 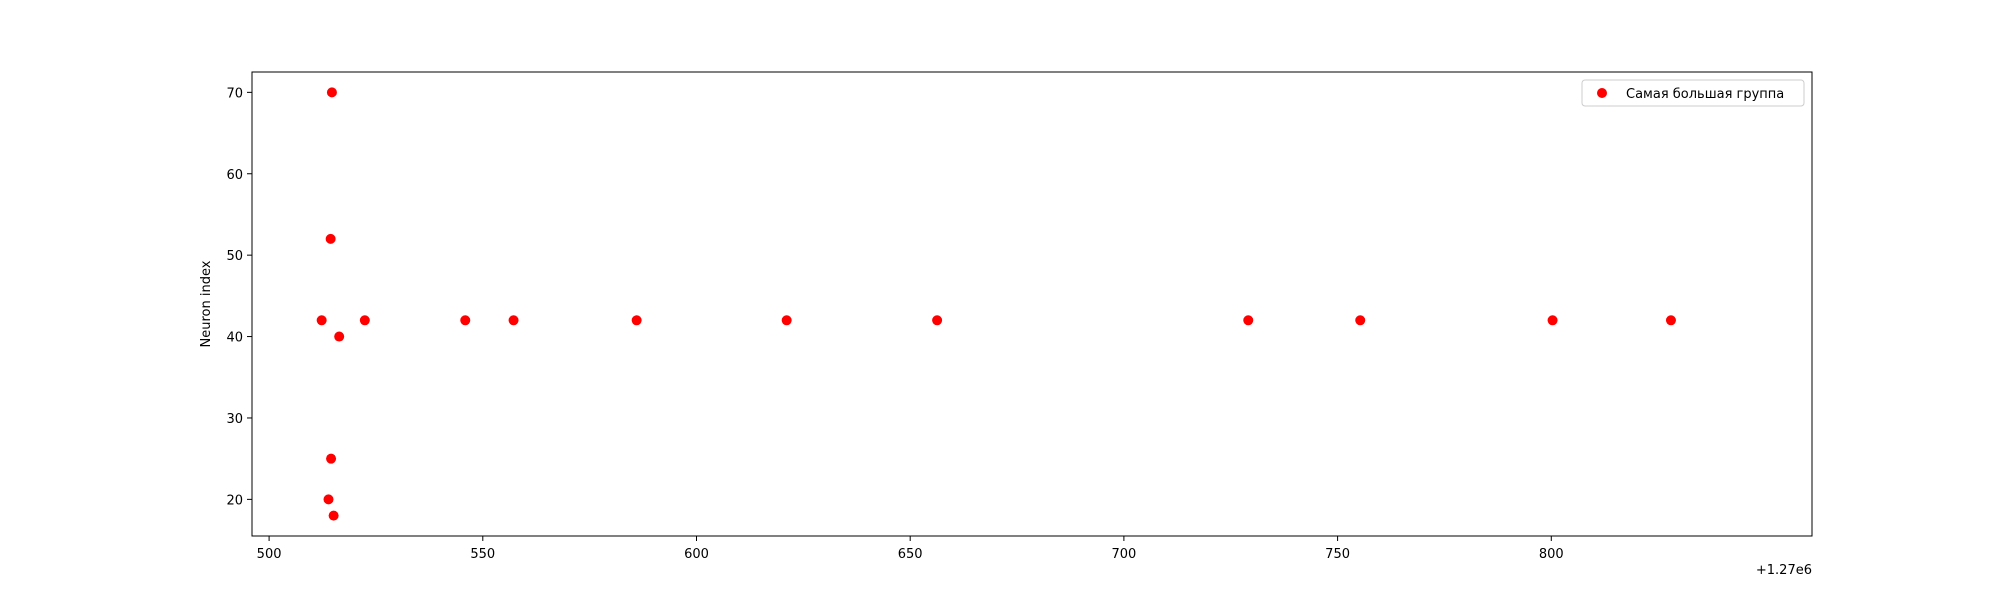 I want to click on x-tick-label: 500, so click(x=269, y=554).